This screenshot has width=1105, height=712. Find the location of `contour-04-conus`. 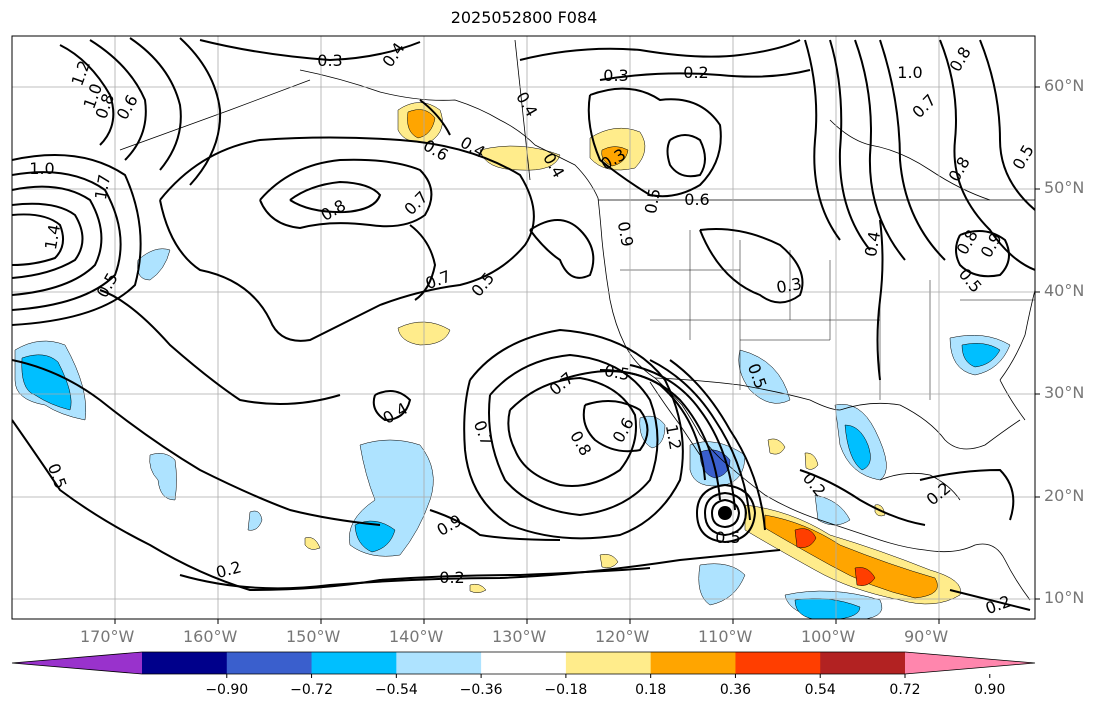

contour-04-conus is located at coordinates (880, 300).